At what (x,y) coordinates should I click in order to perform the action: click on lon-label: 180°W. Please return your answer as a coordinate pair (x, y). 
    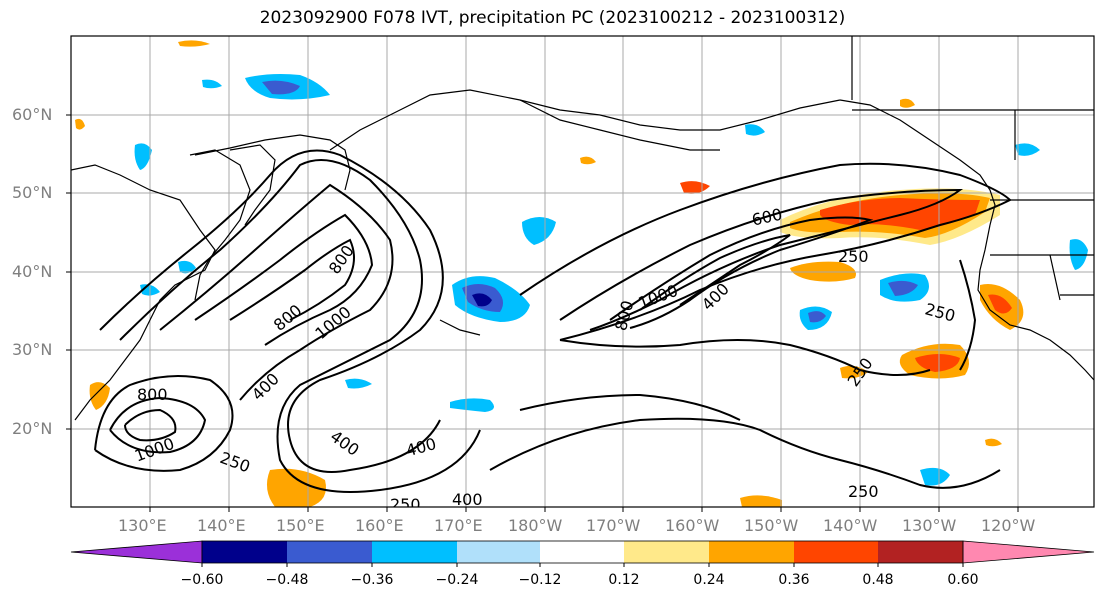
    Looking at the image, I should click on (535, 525).